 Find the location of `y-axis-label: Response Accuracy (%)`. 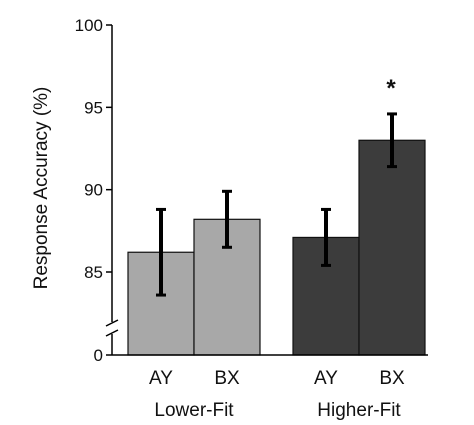

y-axis-label: Response Accuracy (%) is located at coordinates (41, 188).